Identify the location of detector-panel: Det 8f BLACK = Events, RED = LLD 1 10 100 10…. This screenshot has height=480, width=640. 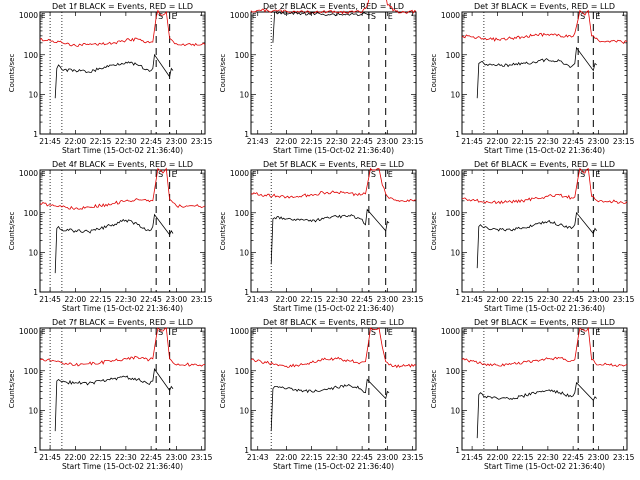
(321, 394).